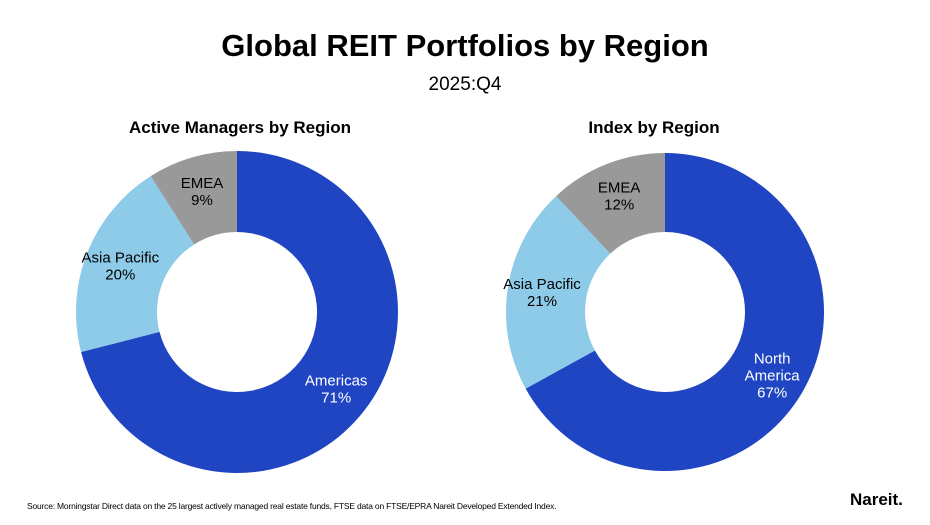 This screenshot has height=525, width=930. I want to click on chart-title-active: Active Managers by Region, so click(239, 127).